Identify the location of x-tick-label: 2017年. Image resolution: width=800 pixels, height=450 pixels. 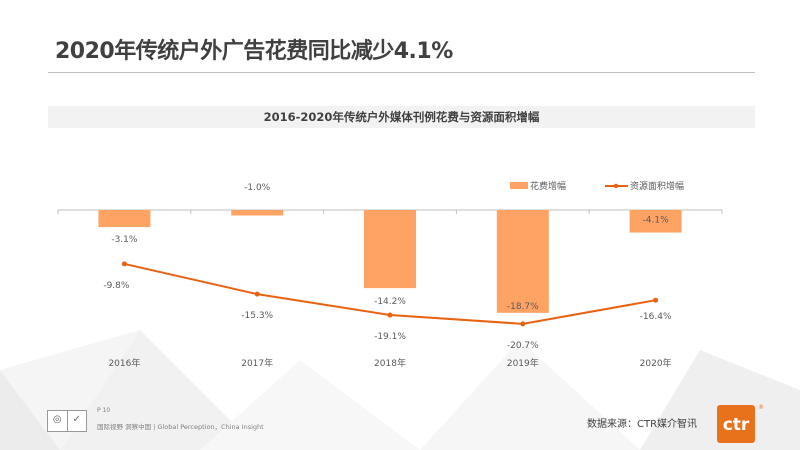
(257, 363).